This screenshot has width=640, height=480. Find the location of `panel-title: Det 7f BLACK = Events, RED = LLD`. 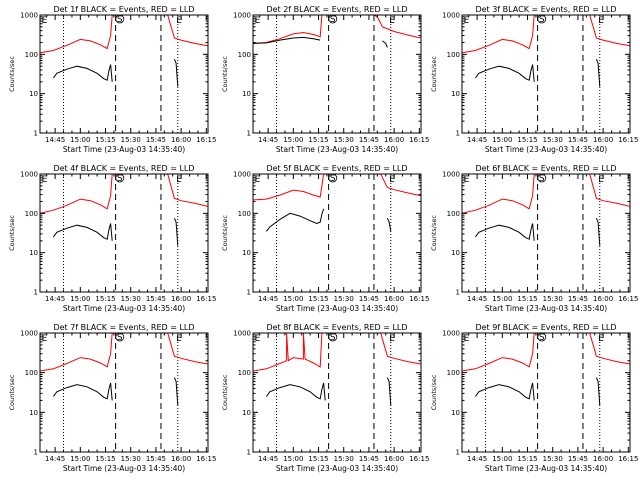

panel-title: Det 7f BLACK = Events, RED = LLD is located at coordinates (123, 327).